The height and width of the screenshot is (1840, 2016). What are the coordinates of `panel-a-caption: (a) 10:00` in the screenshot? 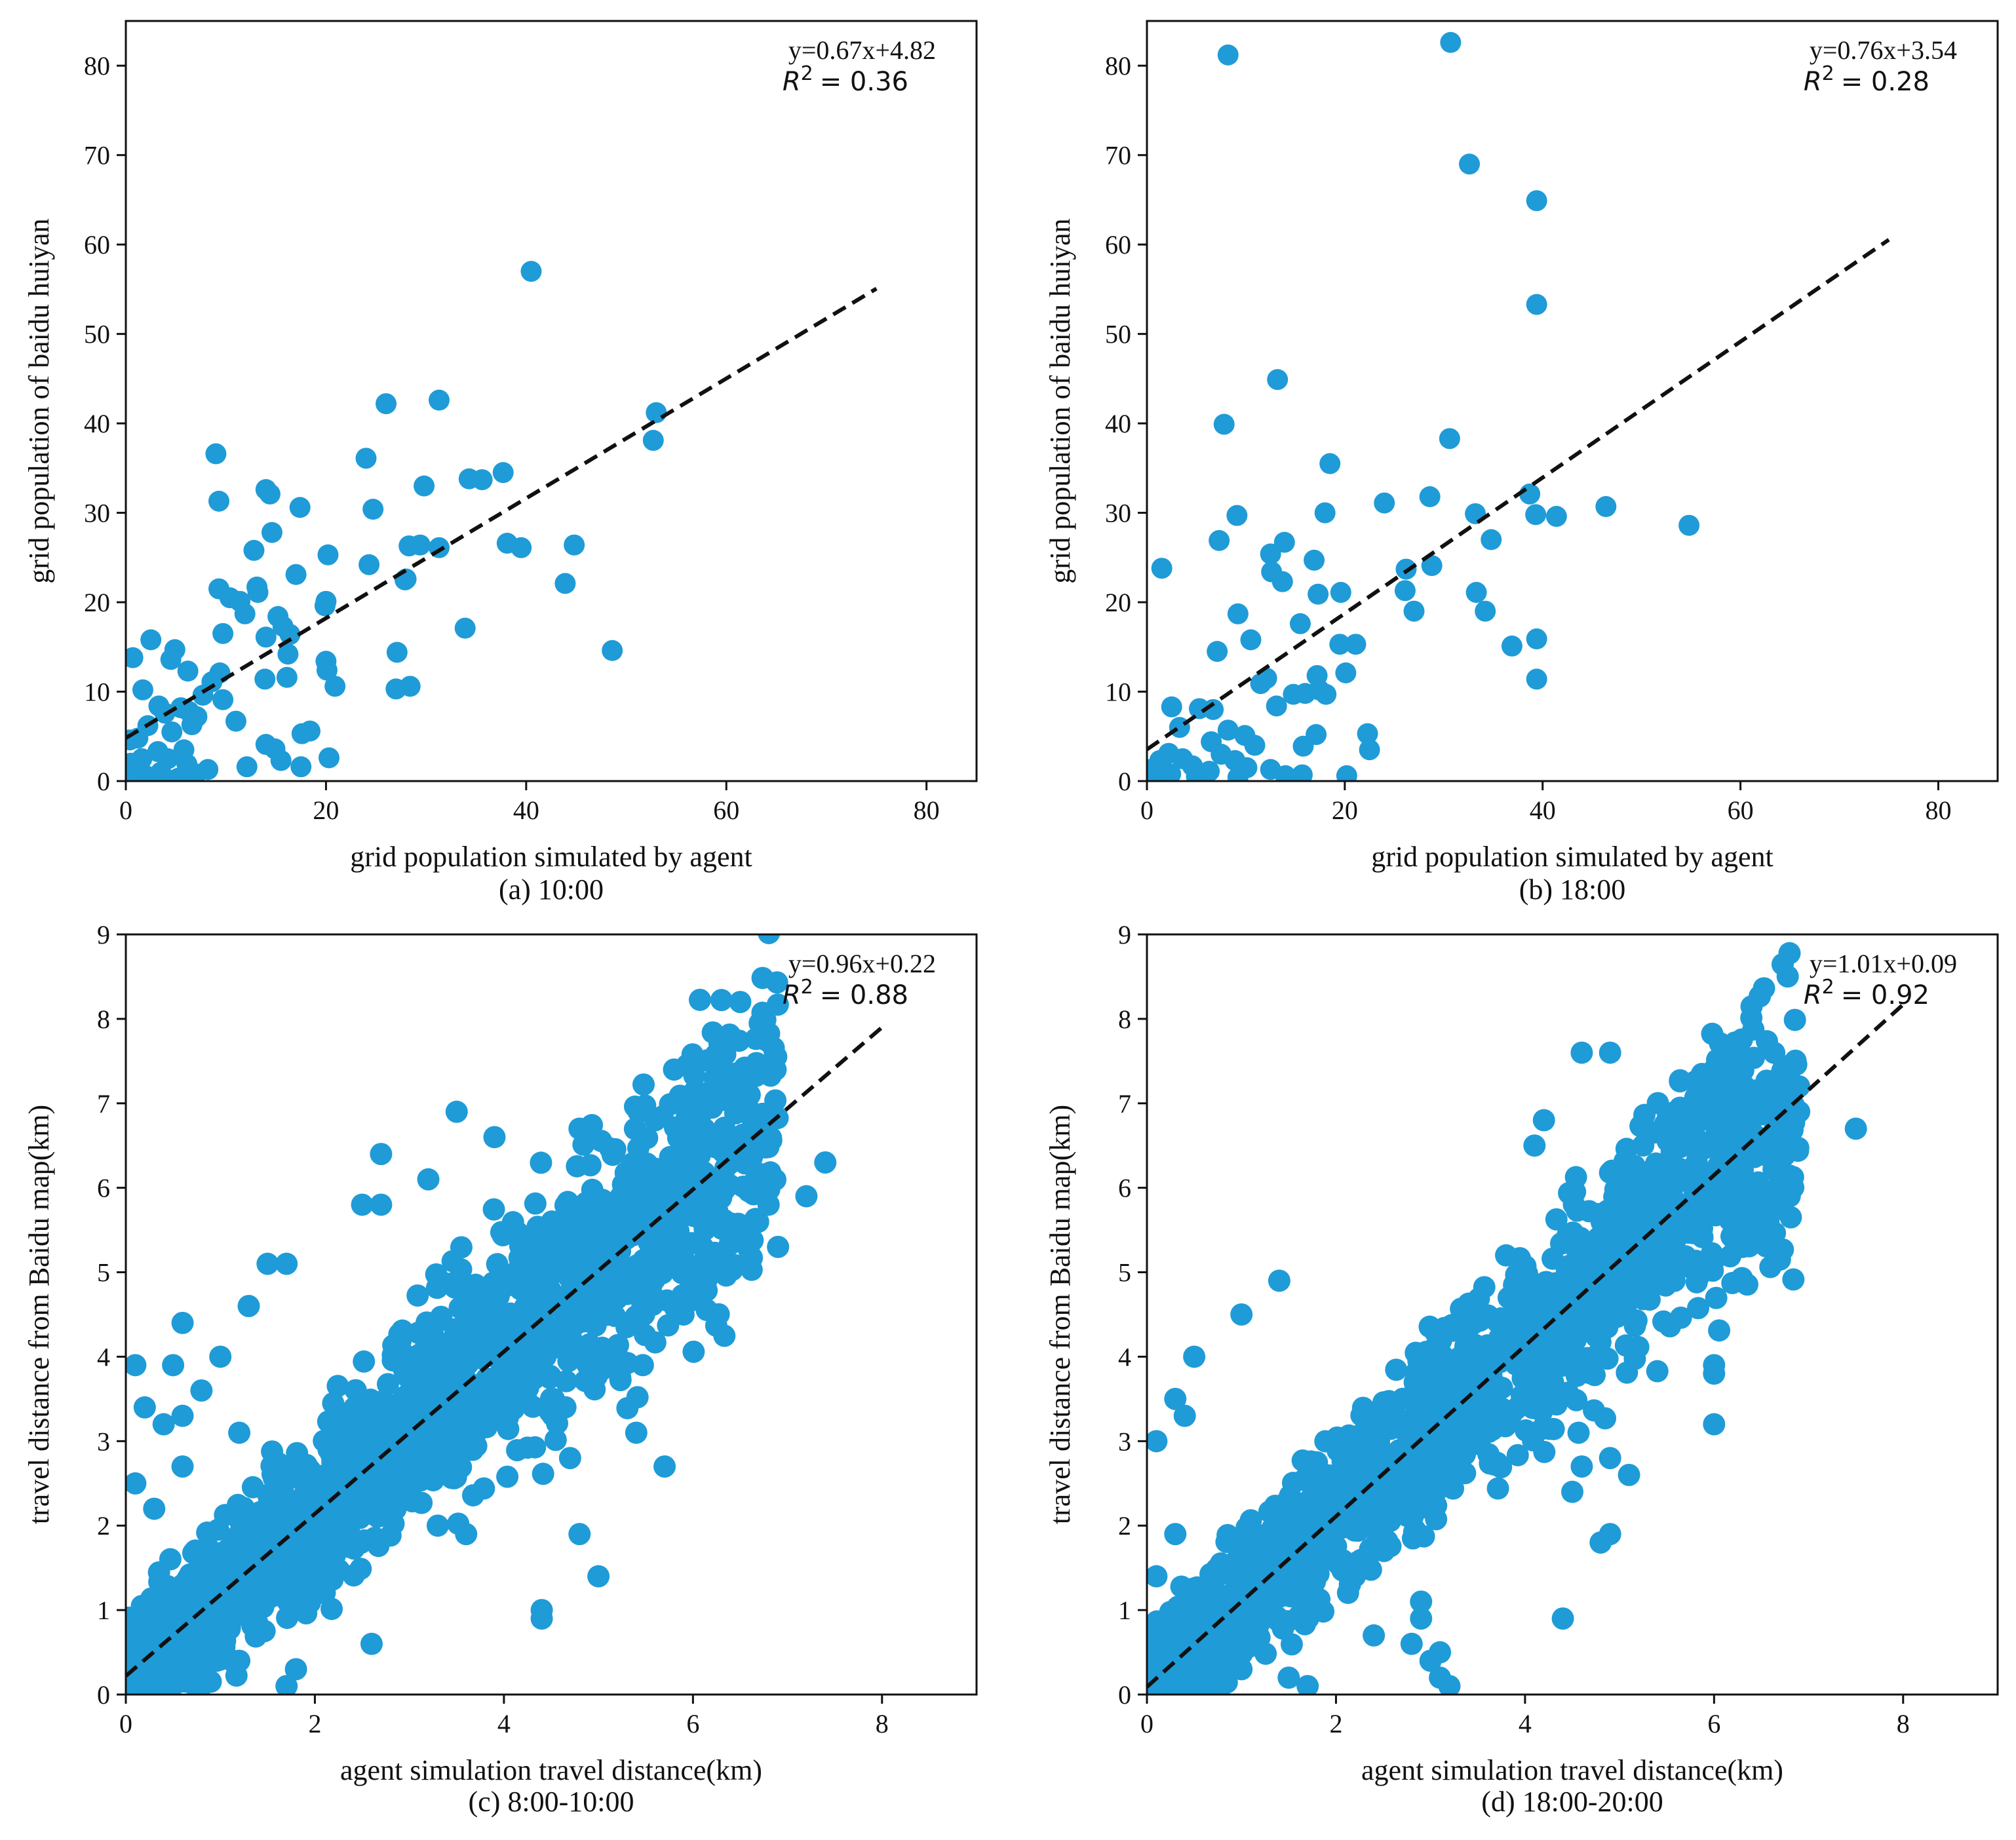 It's located at (551, 890).